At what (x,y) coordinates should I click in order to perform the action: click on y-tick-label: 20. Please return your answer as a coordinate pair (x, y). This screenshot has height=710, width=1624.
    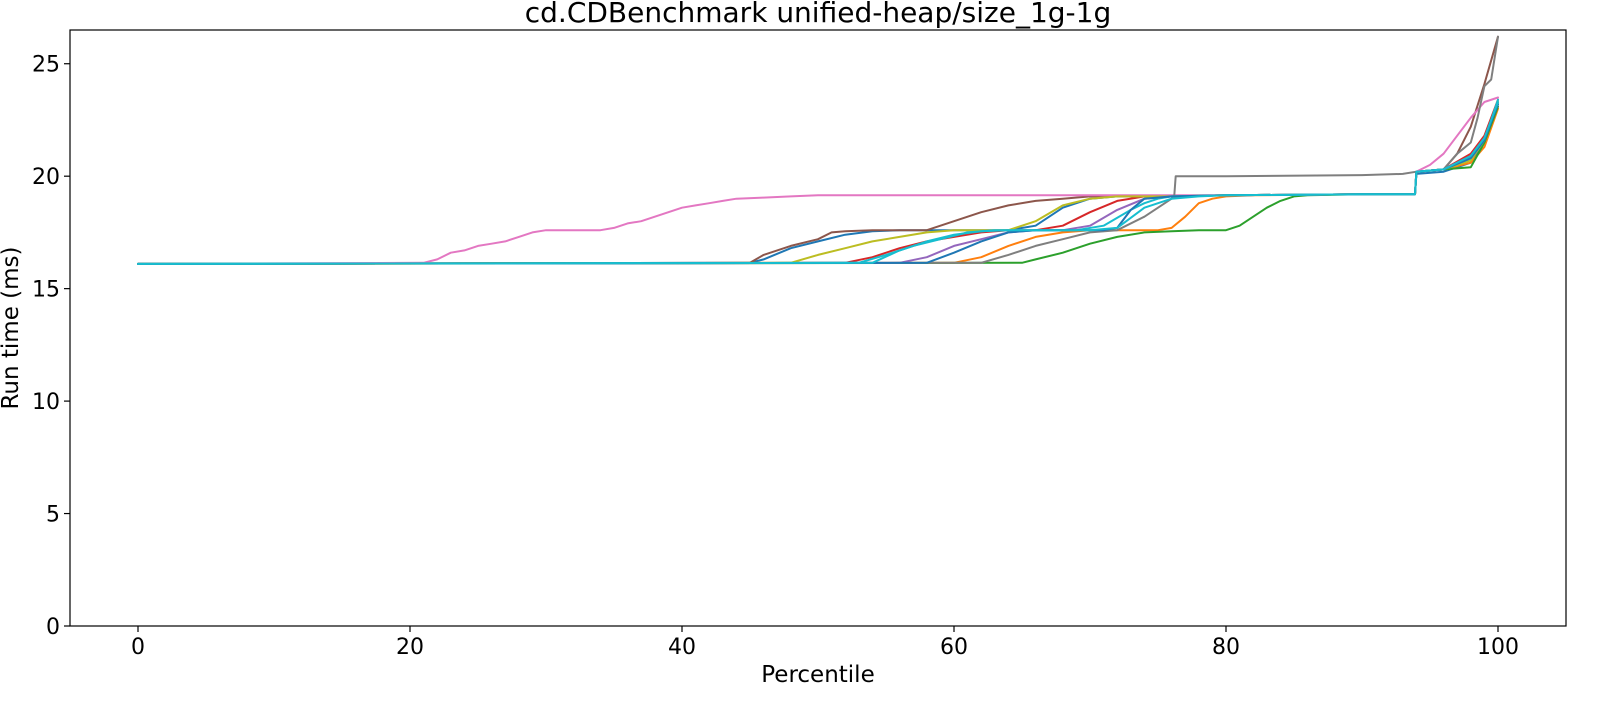
    Looking at the image, I should click on (46, 177).